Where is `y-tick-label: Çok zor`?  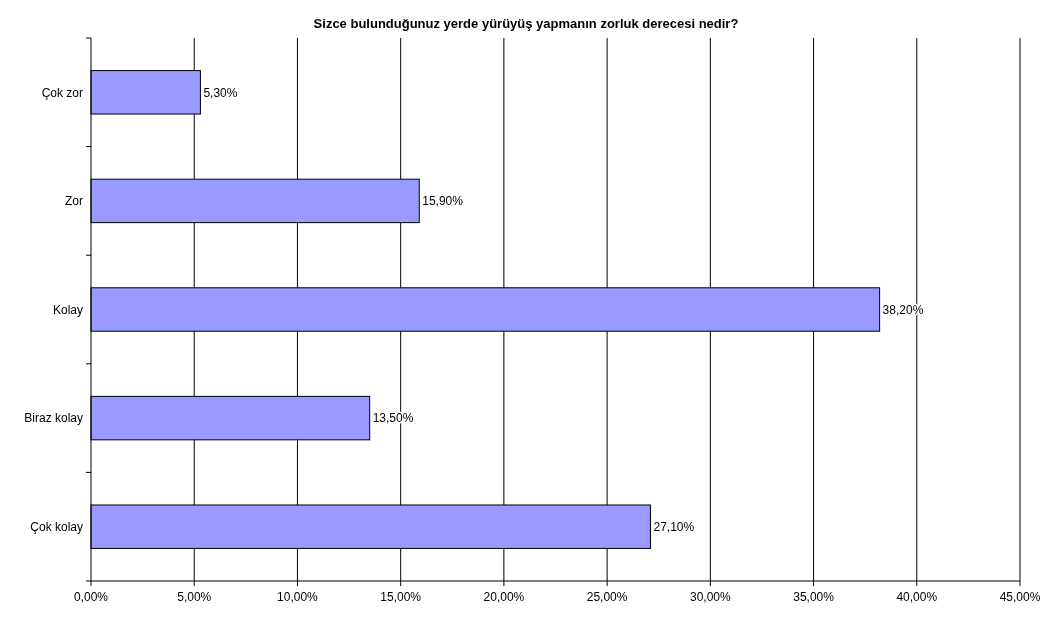
y-tick-label: Çok zor is located at coordinates (62, 92).